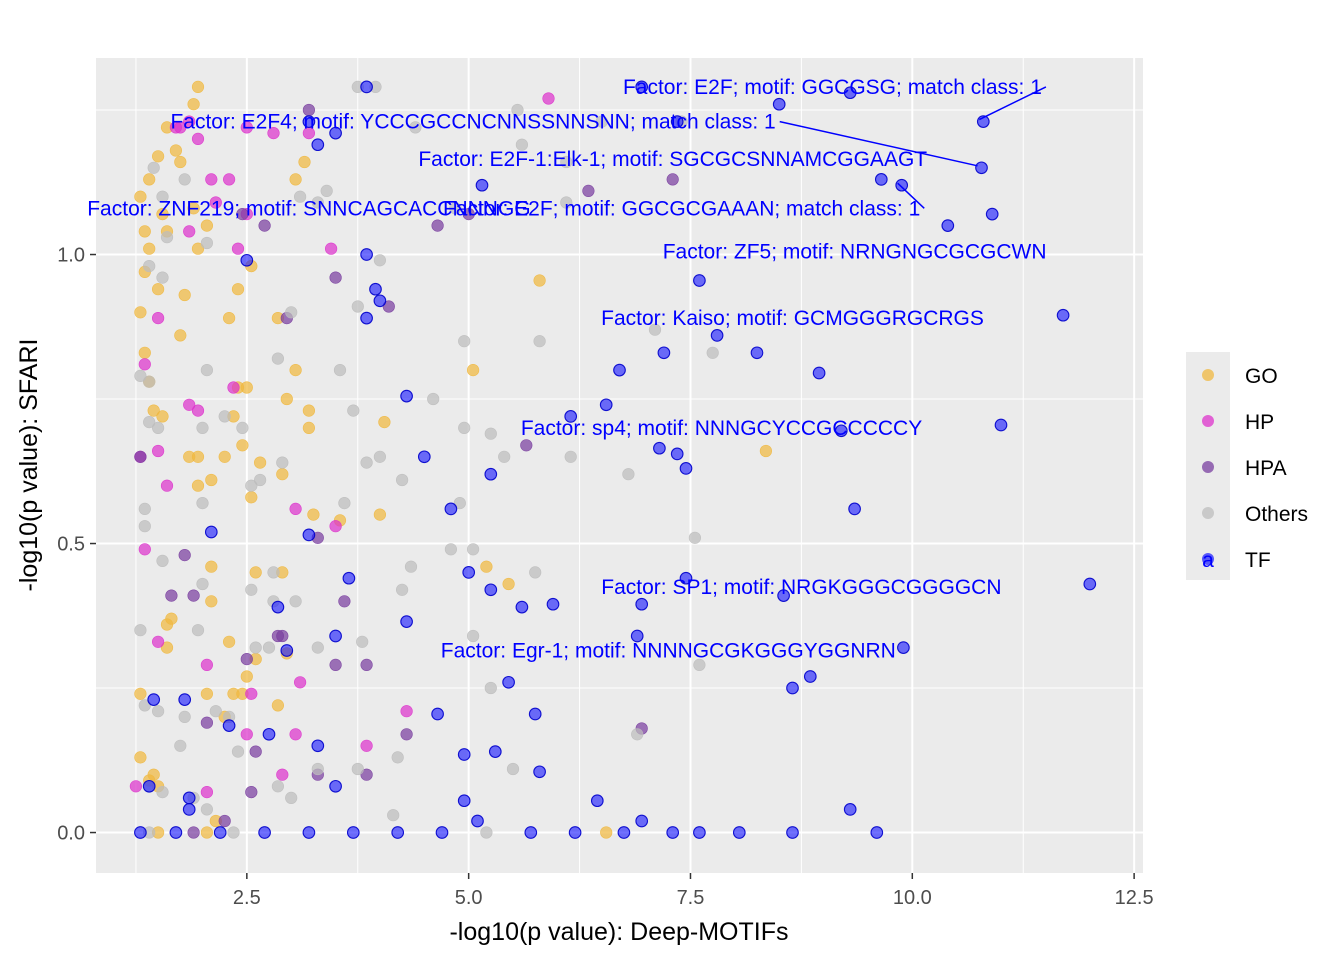  I want to click on x-tick-label: 12.5, so click(1134, 898).